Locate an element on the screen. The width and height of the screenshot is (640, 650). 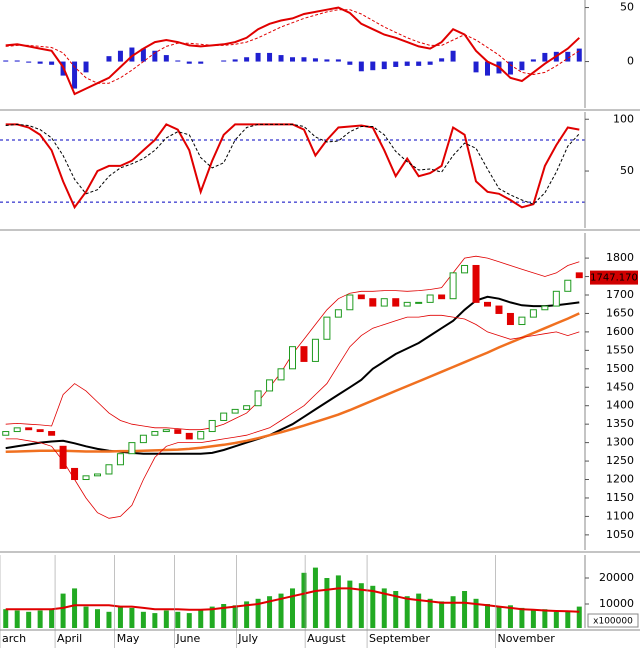
y-tick-label: 1700 is located at coordinates (620, 294).